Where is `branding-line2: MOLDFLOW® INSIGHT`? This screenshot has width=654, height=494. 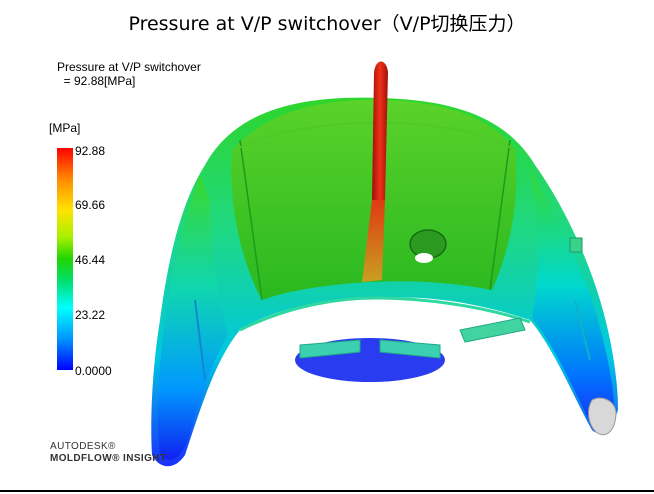
branding-line2: MOLDFLOW® INSIGHT is located at coordinates (108, 458).